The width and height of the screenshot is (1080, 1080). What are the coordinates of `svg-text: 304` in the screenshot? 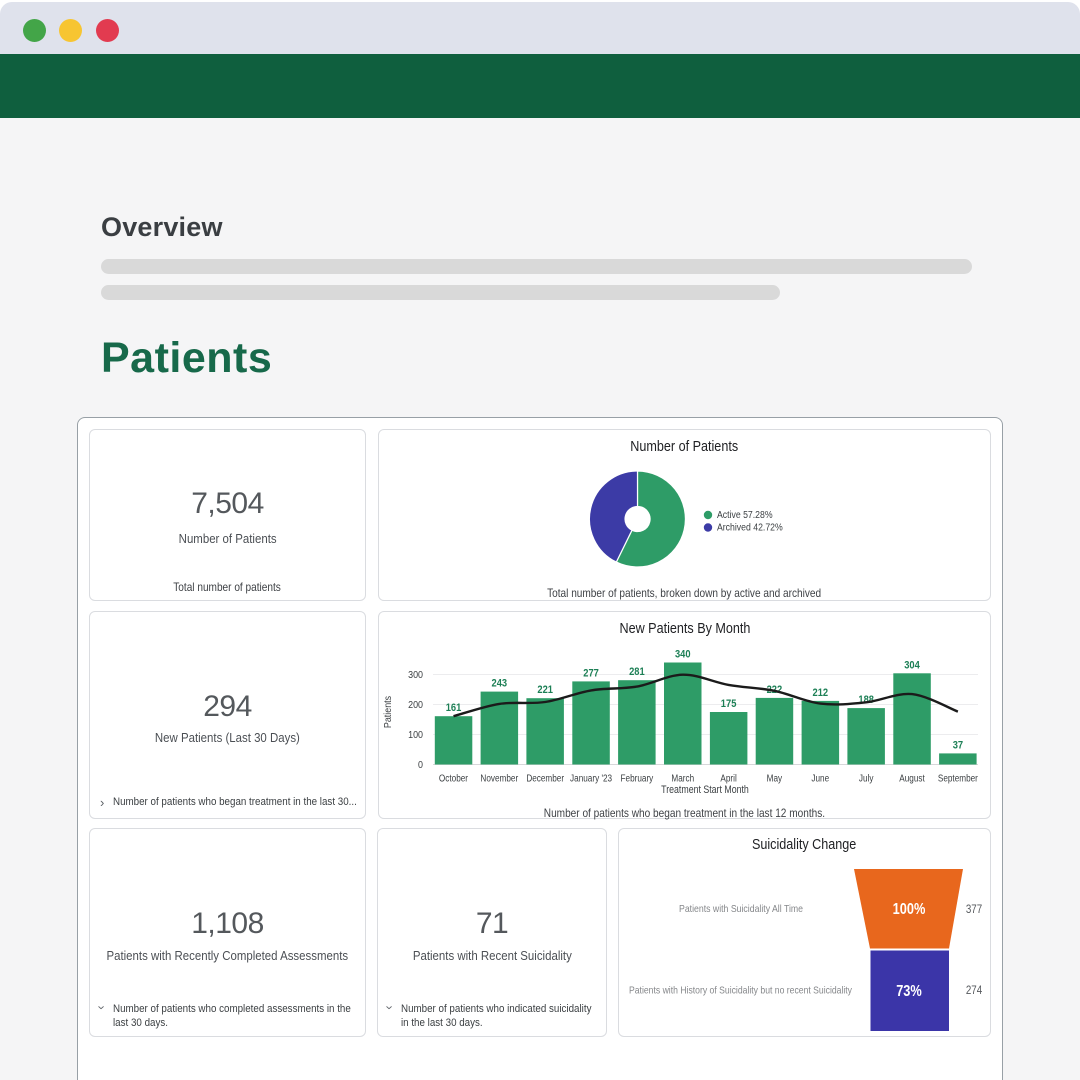 It's located at (912, 666).